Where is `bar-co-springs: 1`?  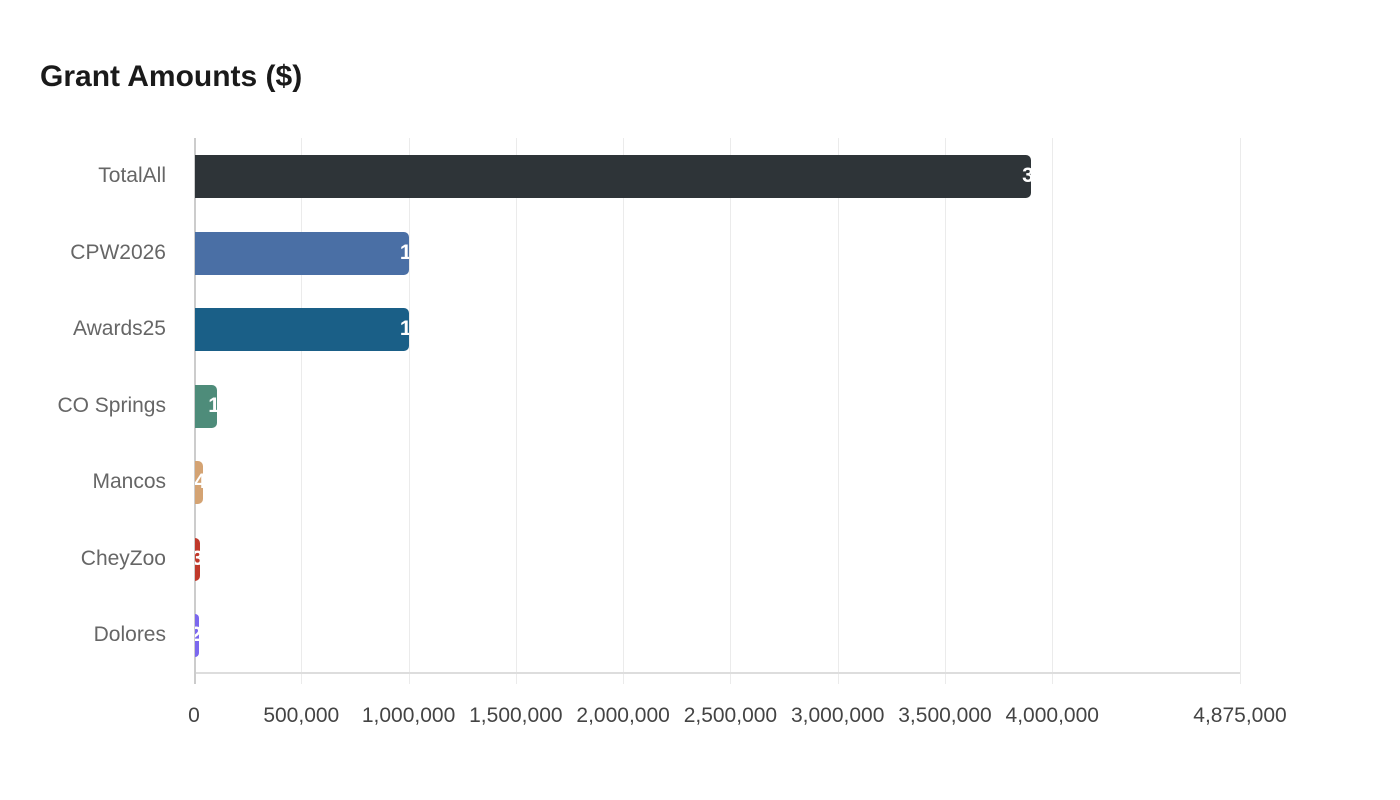 bar-co-springs: 1 is located at coordinates (206, 406).